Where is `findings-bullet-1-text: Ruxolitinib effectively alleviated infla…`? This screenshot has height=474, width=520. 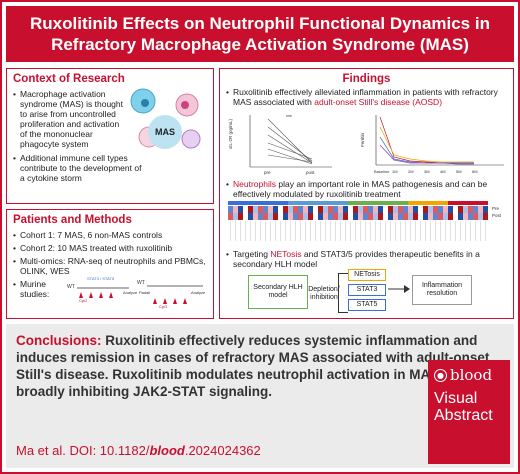
findings-bullet-1-text: Ruxolitinib effectively alleviated infla… is located at coordinates (365, 97).